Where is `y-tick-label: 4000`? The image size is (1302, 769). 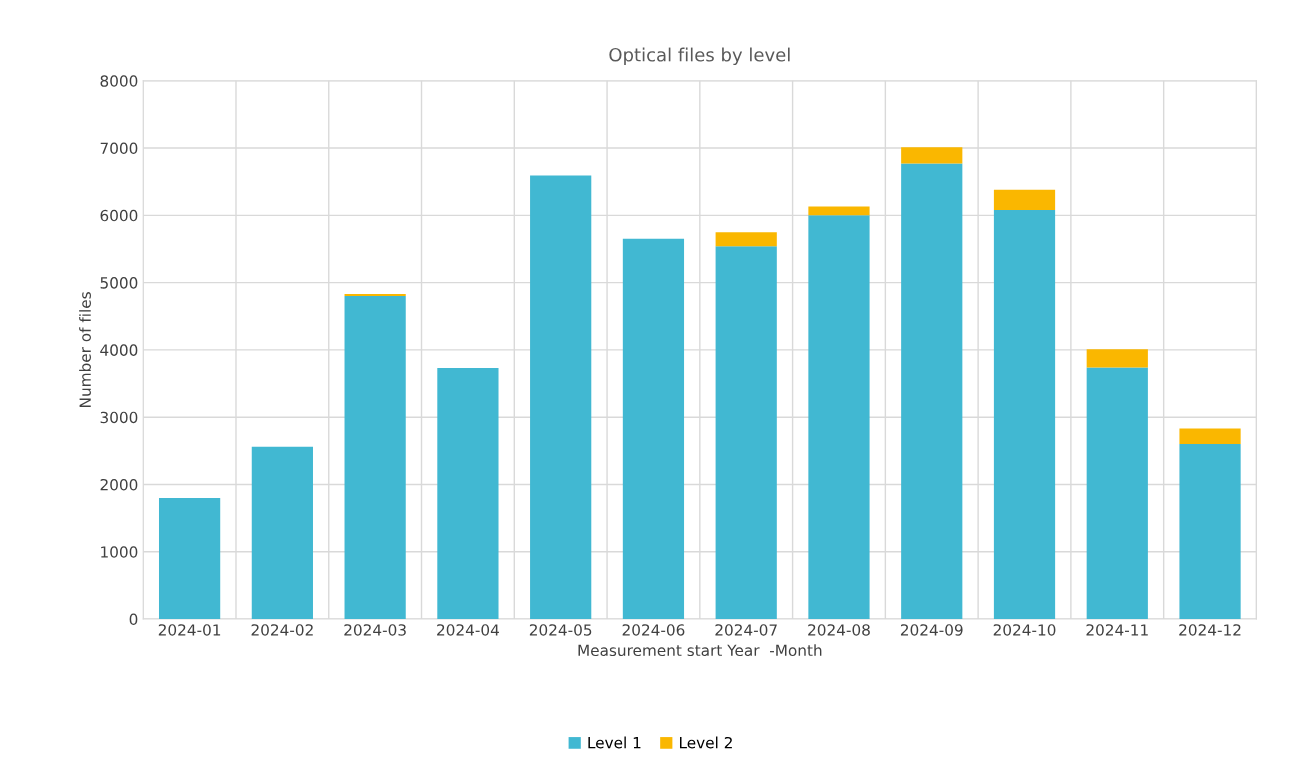 y-tick-label: 4000 is located at coordinates (119, 350).